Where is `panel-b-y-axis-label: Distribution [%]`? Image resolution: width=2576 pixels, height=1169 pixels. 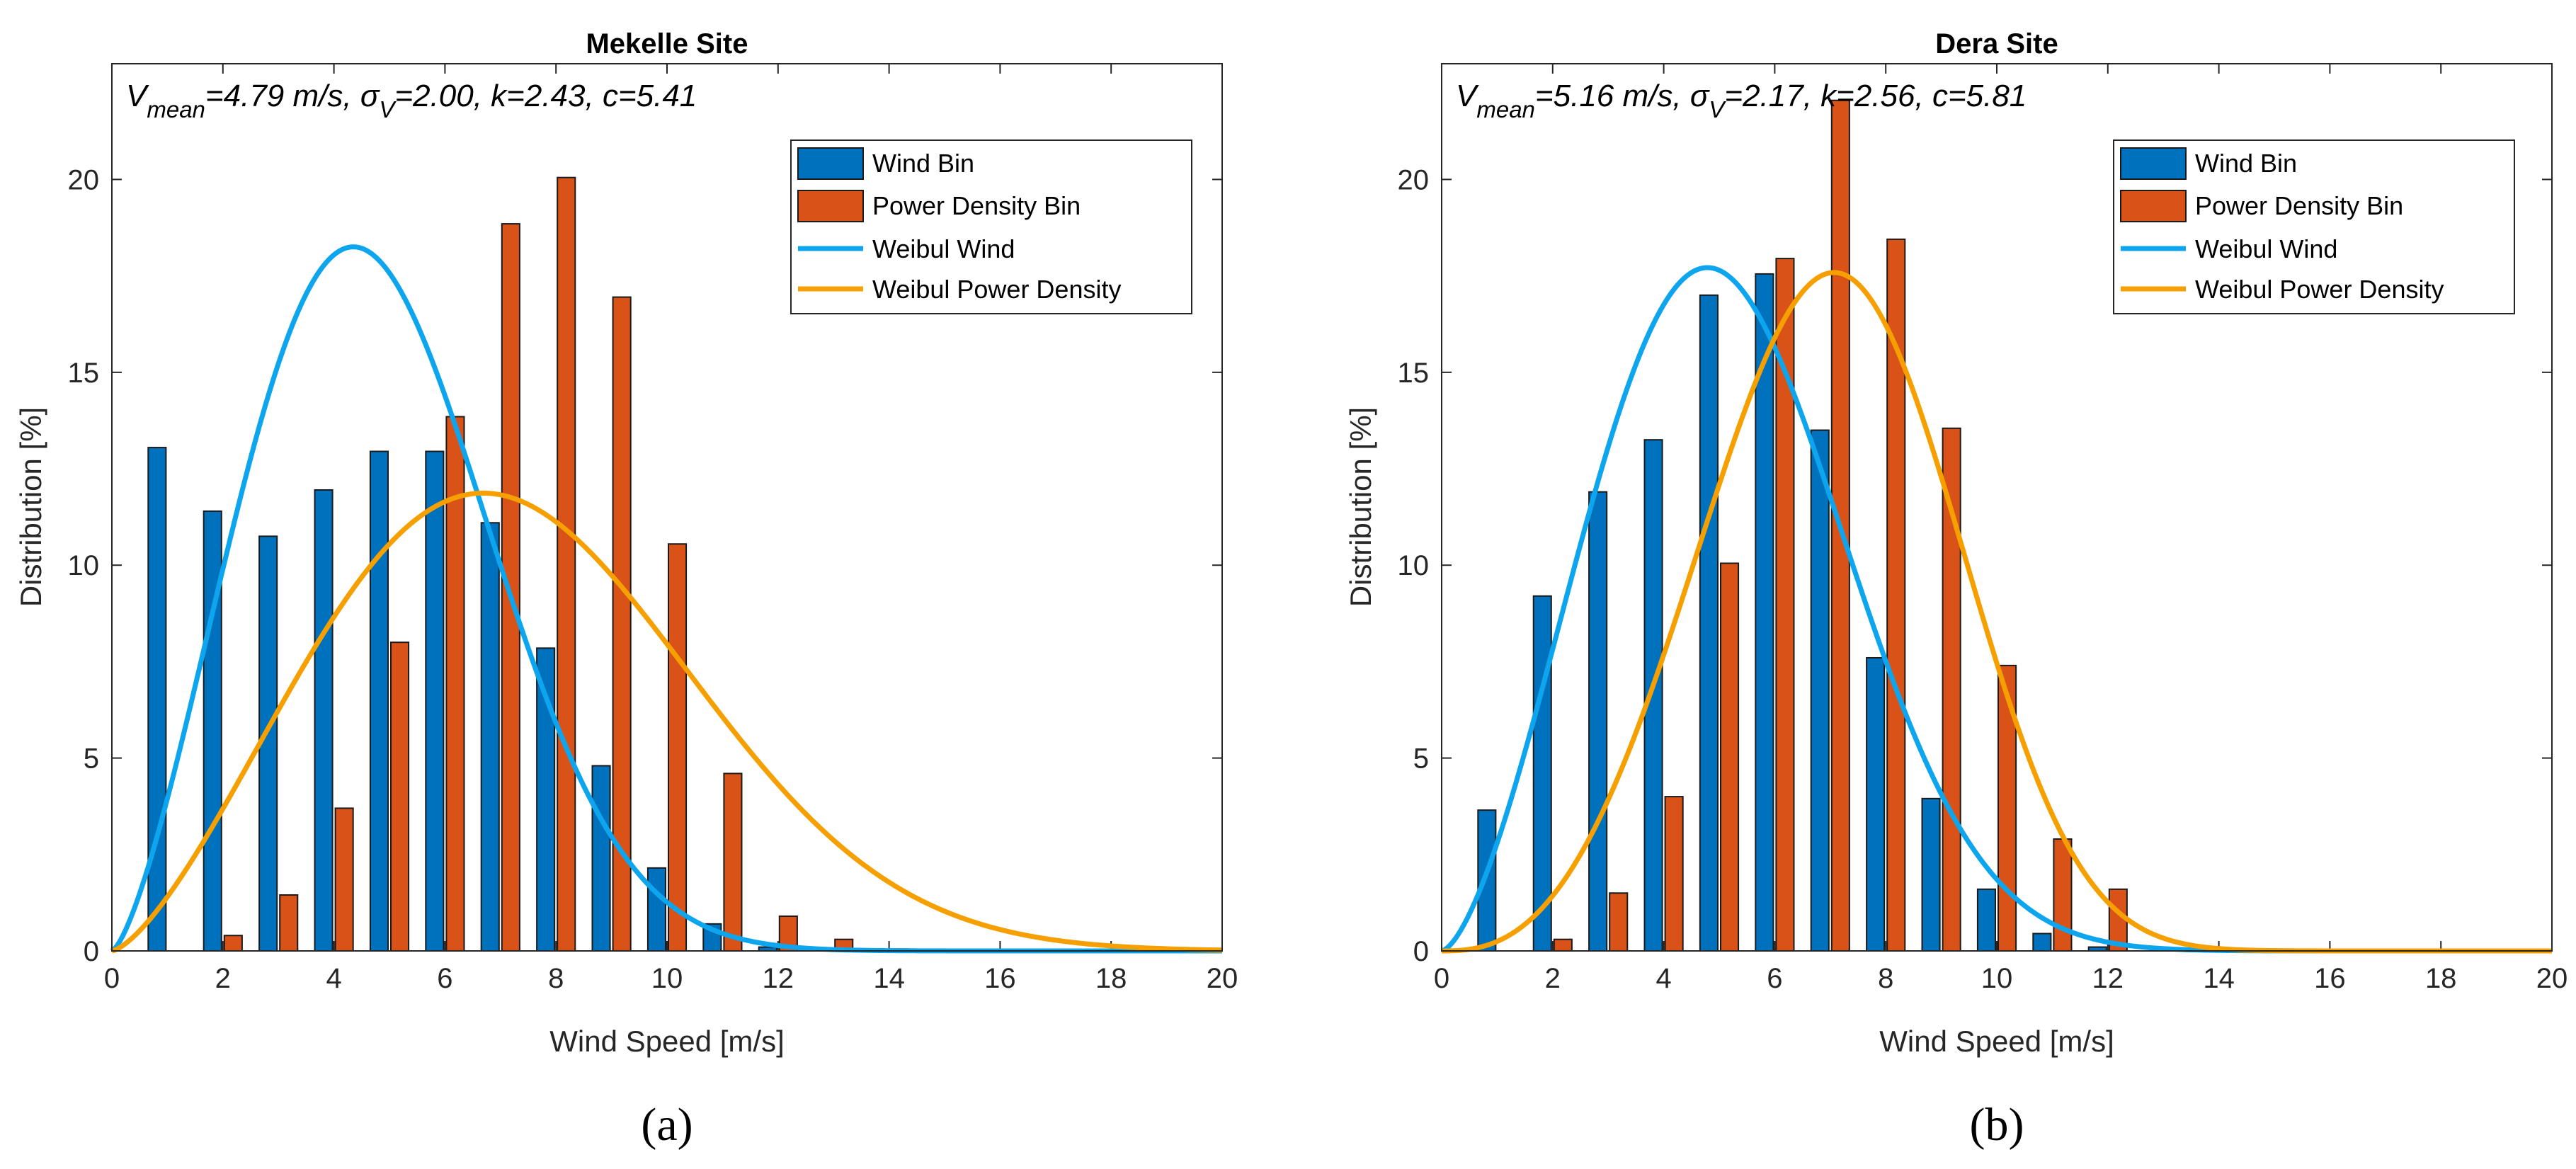
panel-b-y-axis-label: Distribution [%] is located at coordinates (1361, 507).